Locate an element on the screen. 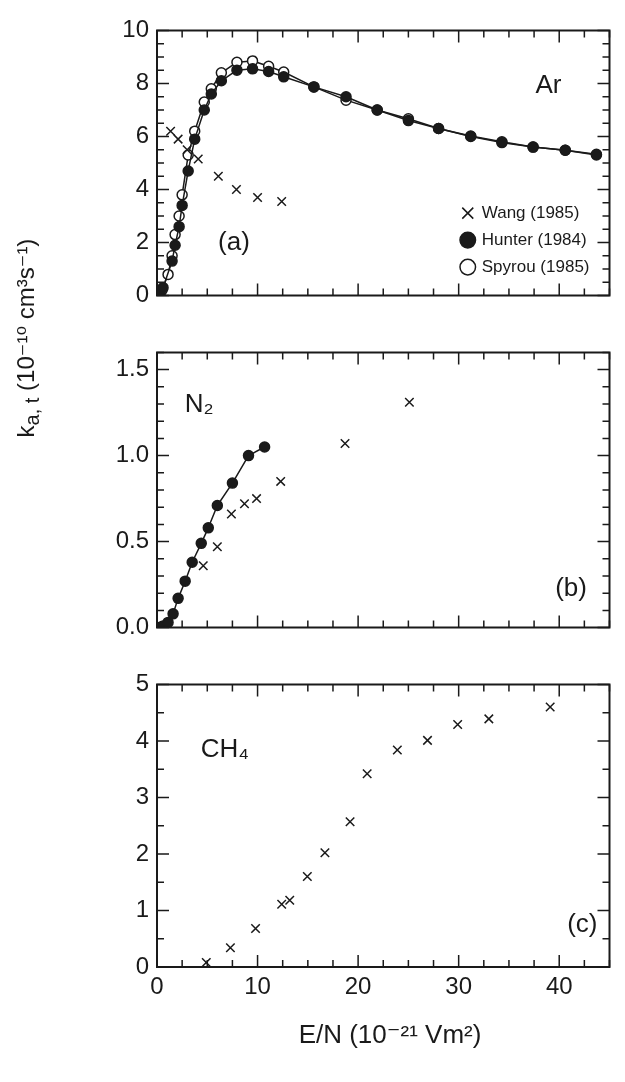  y-tick-label: 3 is located at coordinates (142, 796).